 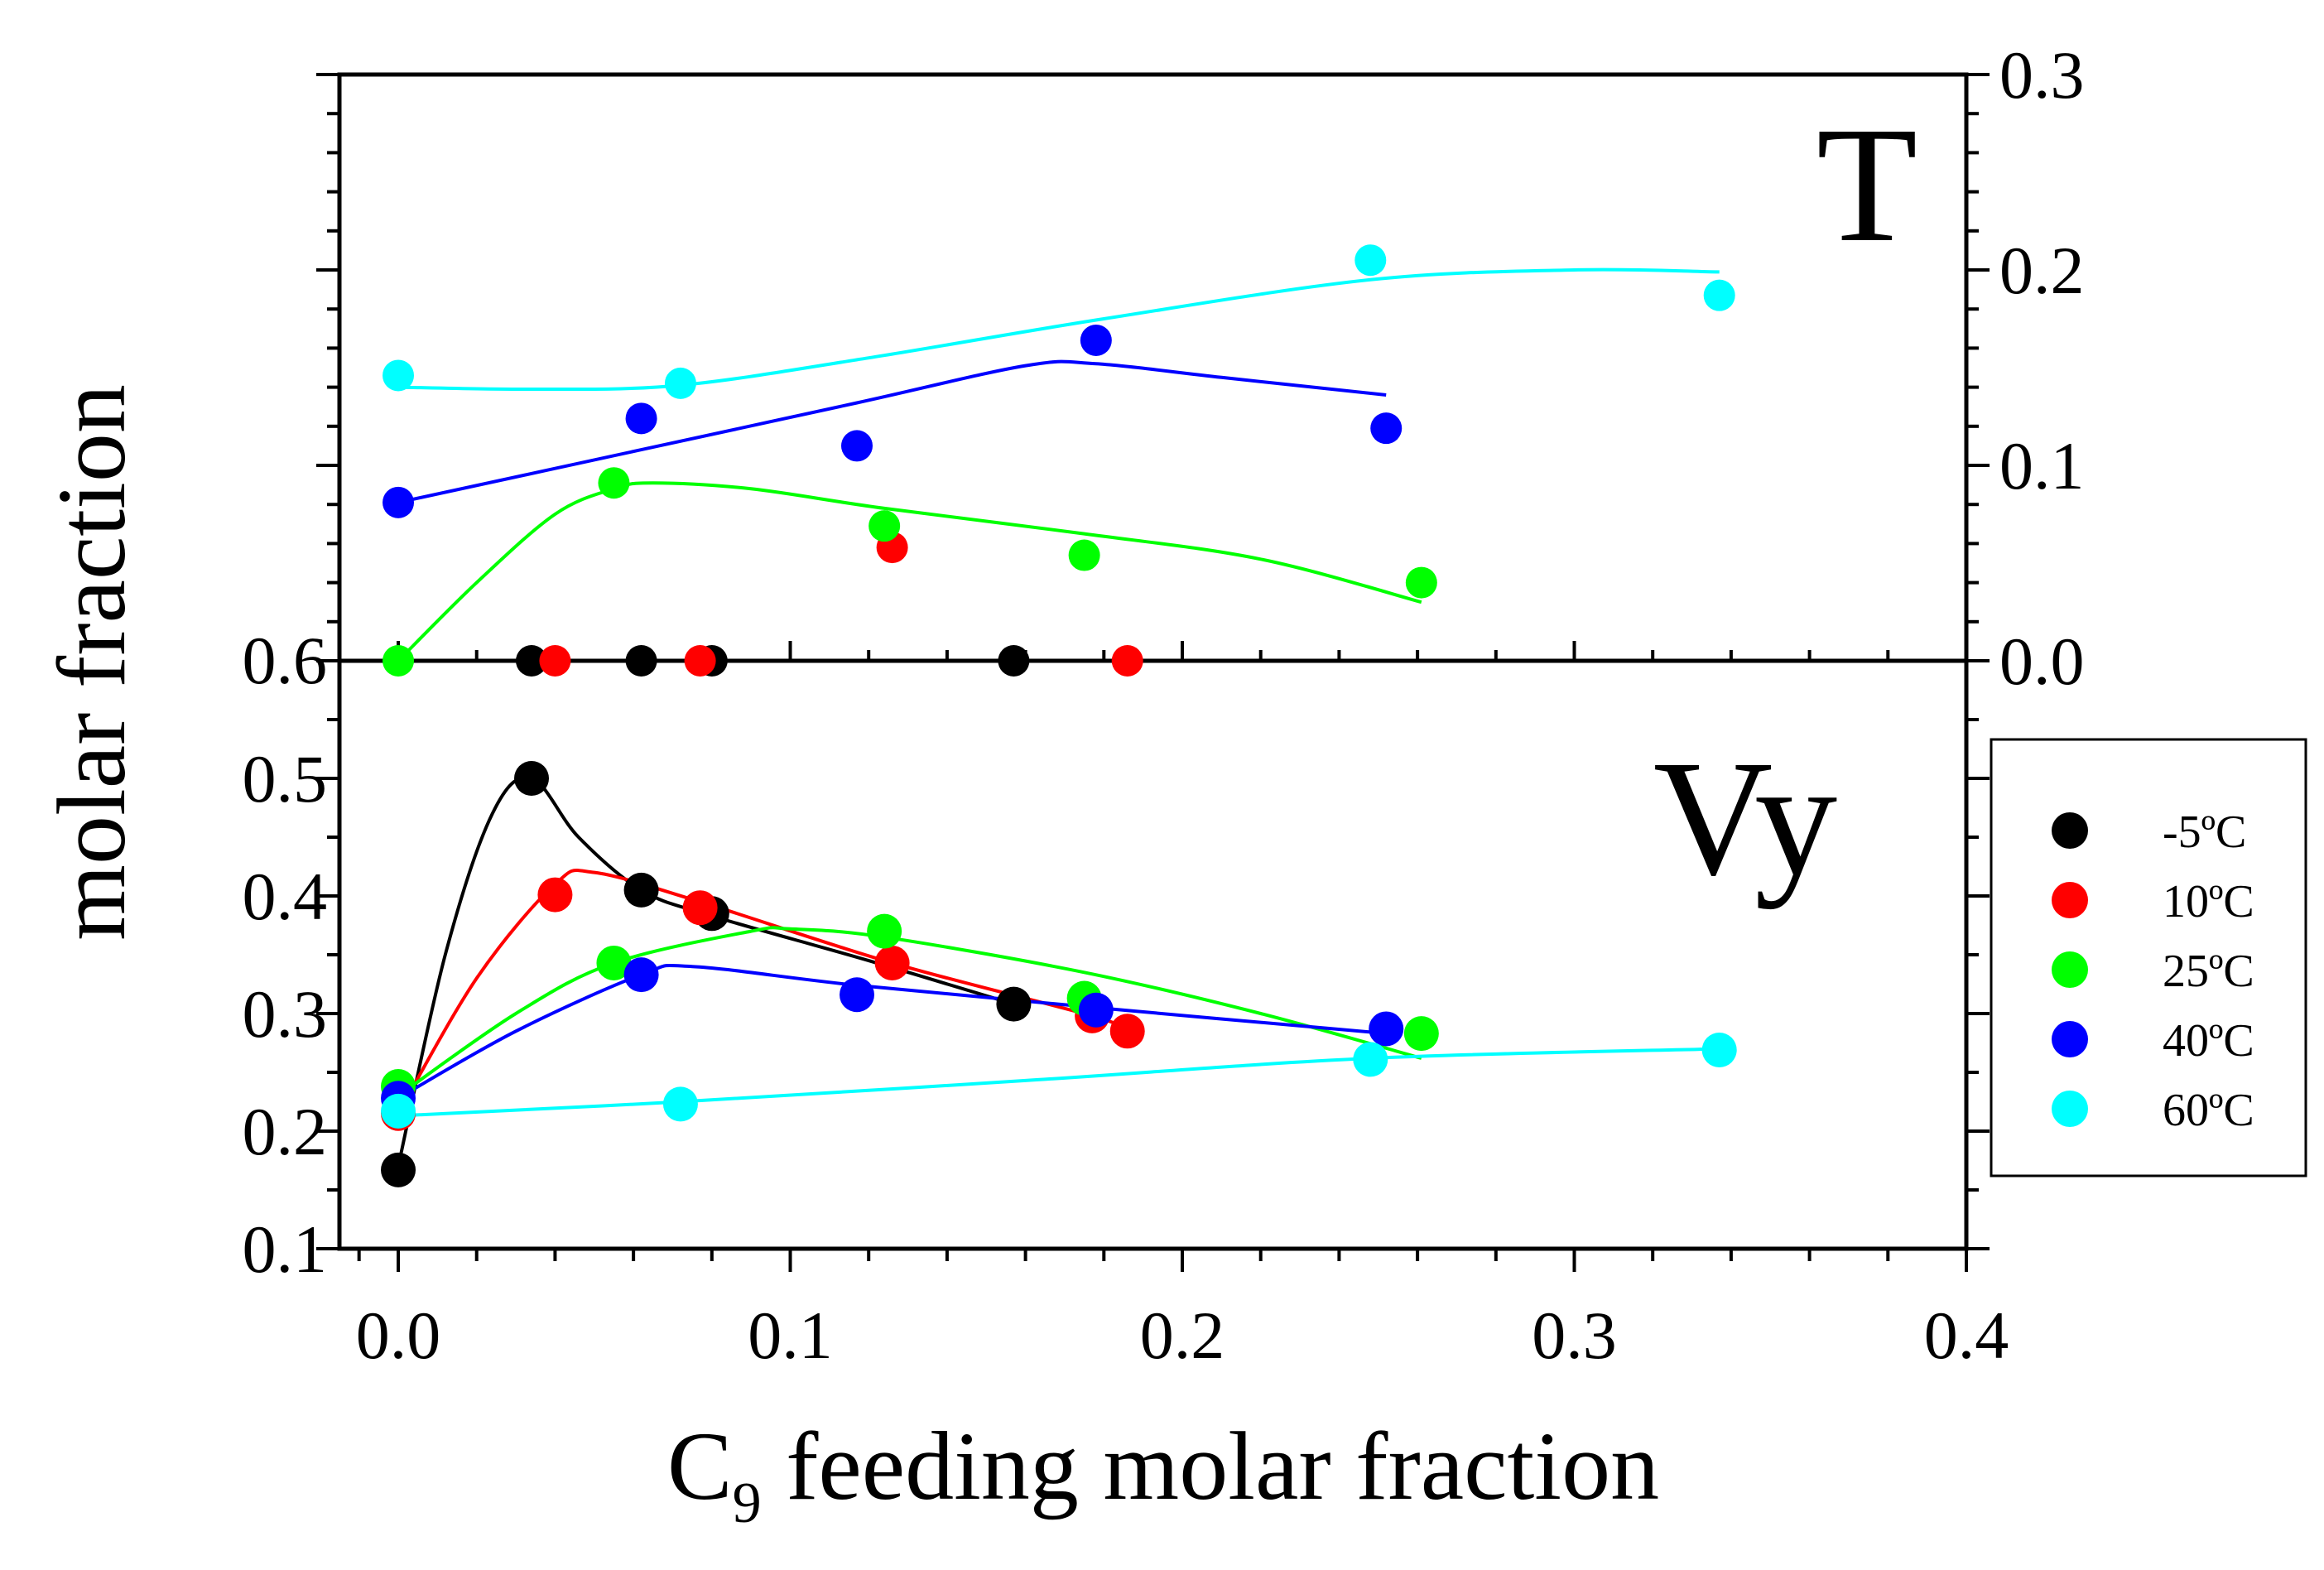 What do you see at coordinates (2042, 661) in the screenshot?
I see `y-tick-label-right: 0.0` at bounding box center [2042, 661].